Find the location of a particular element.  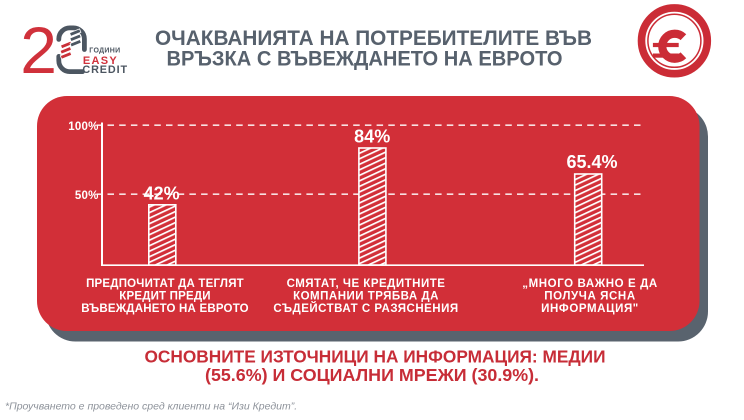

svg-text: 65.4% is located at coordinates (591, 162).